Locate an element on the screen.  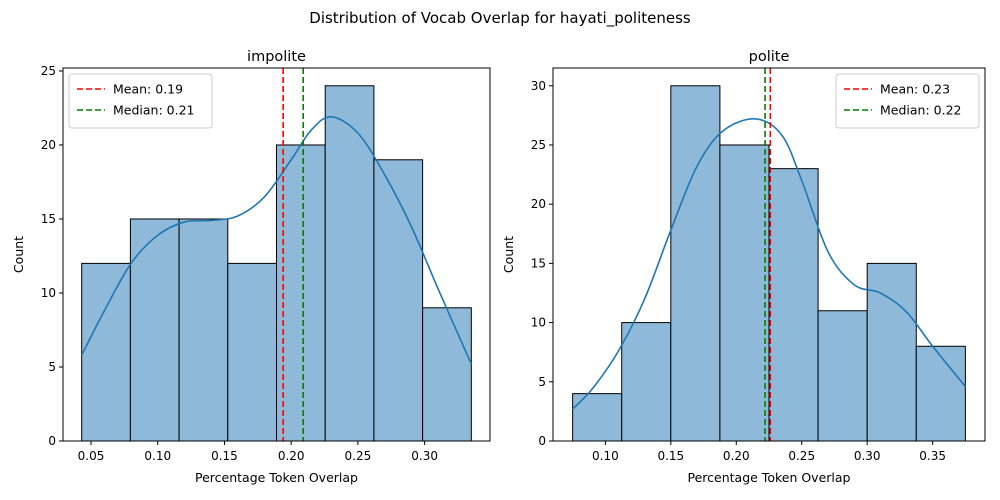
legend: Mean: 0.23 Median: 0.22 is located at coordinates (907, 101).